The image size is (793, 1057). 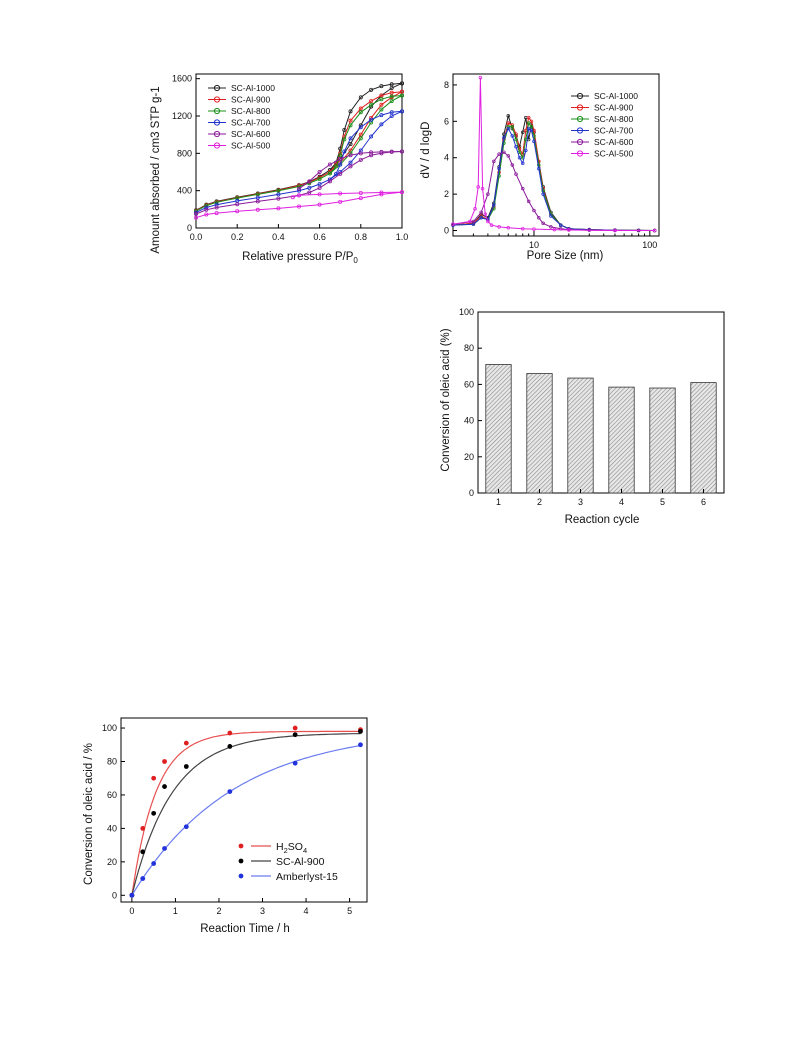 What do you see at coordinates (613, 131) in the screenshot?
I see `legend-label: SC-Al-700` at bounding box center [613, 131].